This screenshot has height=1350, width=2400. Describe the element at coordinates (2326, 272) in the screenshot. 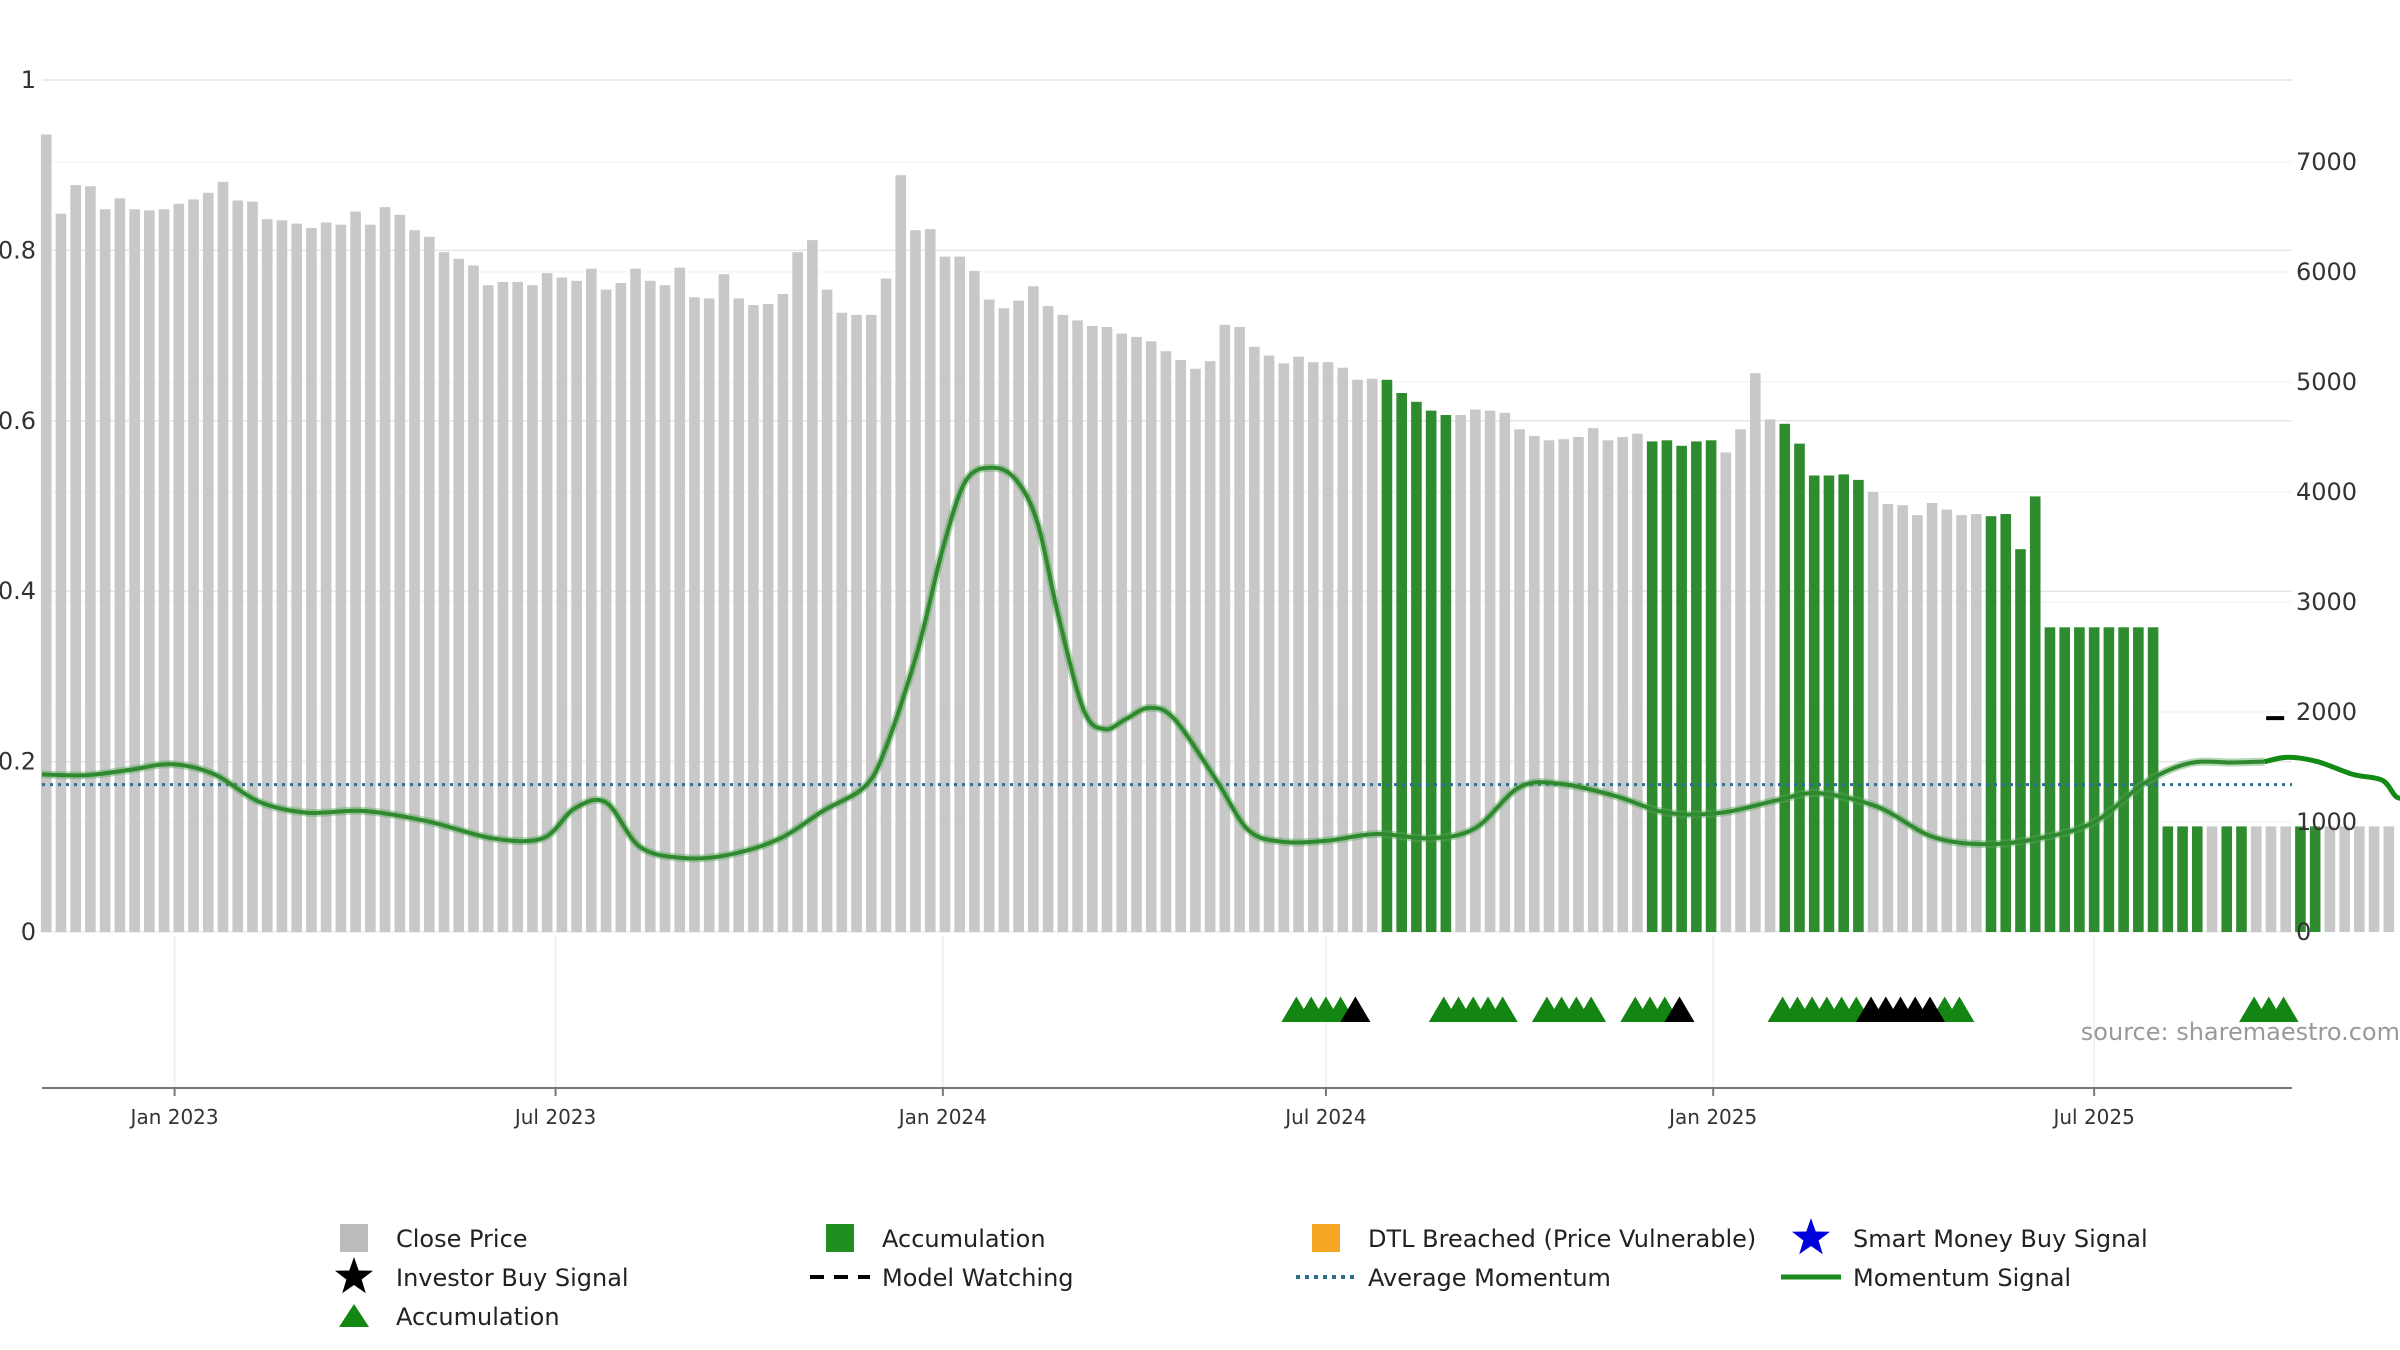

I see `y-right-tick-label: 6000` at that location.